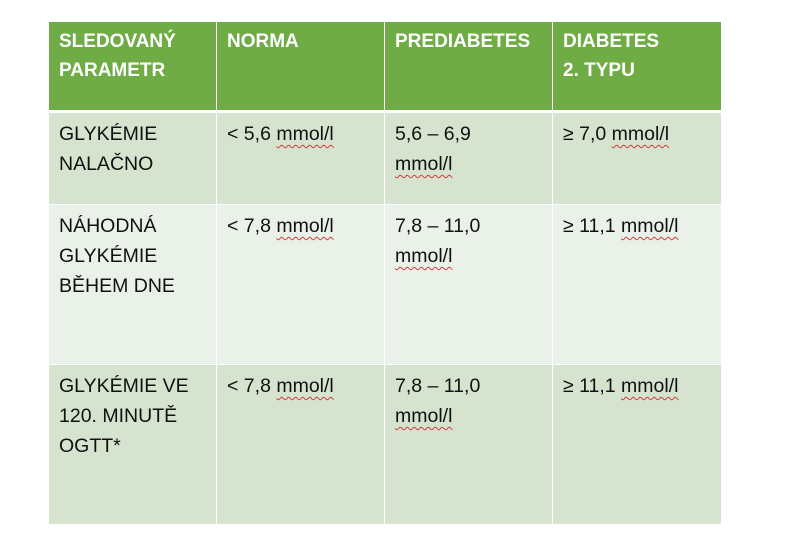 Image resolution: width=800 pixels, height=550 pixels. Describe the element at coordinates (650, 226) in the screenshot. I see `row-2-diabetes-unit: mmol/l` at that location.